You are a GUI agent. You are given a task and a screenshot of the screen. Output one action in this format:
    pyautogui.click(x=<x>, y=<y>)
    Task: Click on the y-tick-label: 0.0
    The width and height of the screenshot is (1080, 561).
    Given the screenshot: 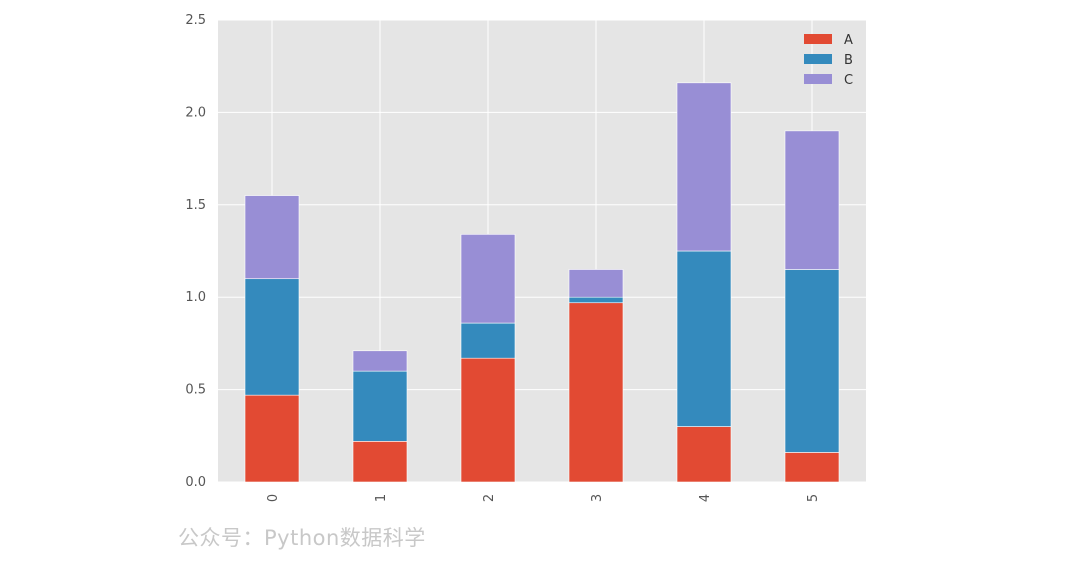 What is the action you would take?
    pyautogui.click(x=195, y=482)
    